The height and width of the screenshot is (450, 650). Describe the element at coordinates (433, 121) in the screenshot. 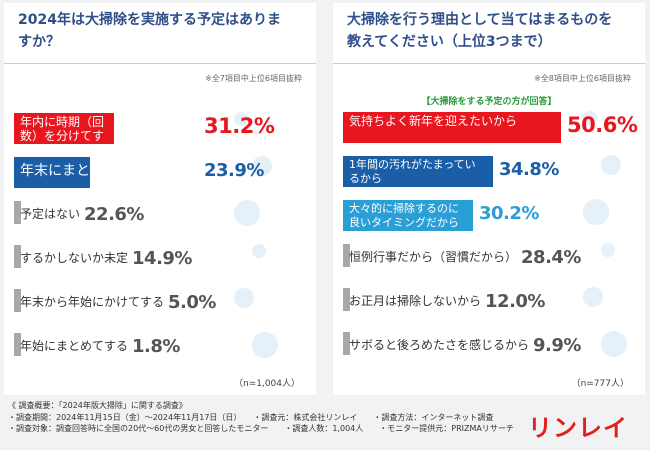

I see `bar-label: 気持ちよく新年を迎えたいから` at that location.